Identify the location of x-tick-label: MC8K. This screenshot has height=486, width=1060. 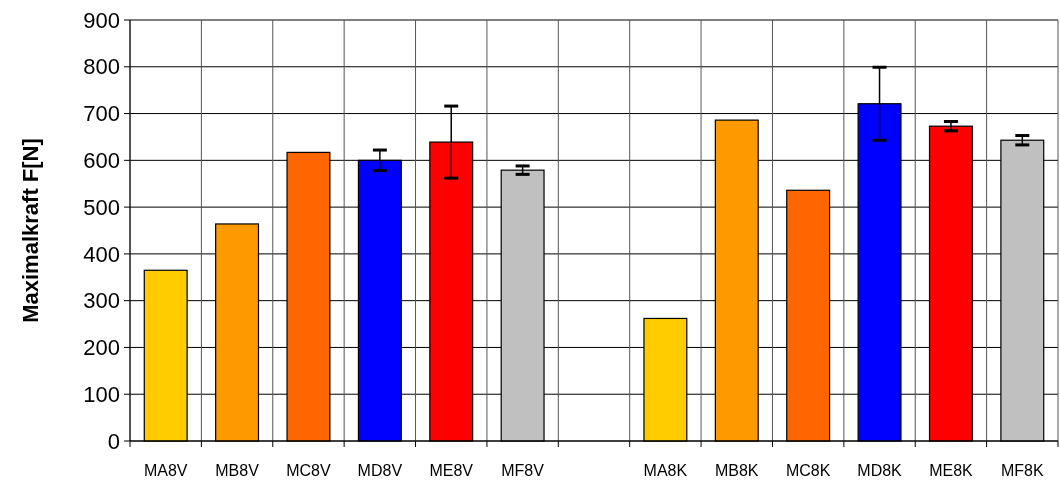
(808, 470).